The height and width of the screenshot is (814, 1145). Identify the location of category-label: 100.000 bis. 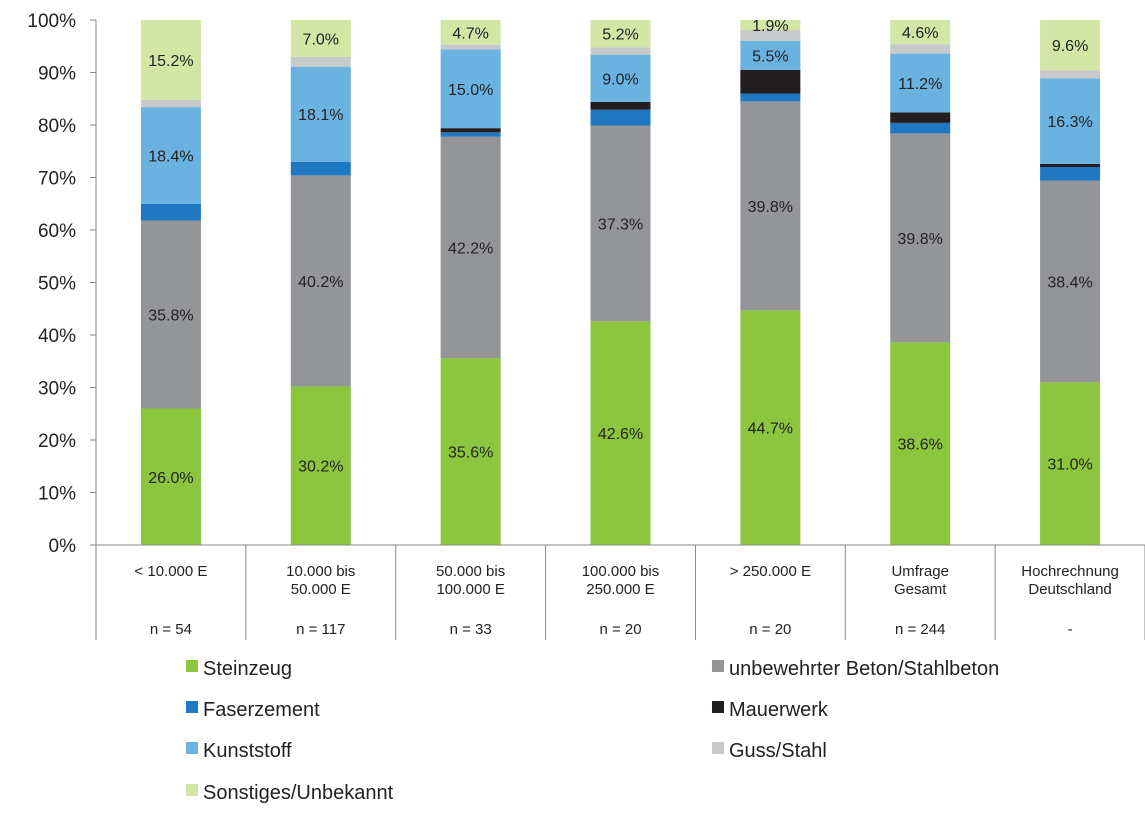
(621, 571).